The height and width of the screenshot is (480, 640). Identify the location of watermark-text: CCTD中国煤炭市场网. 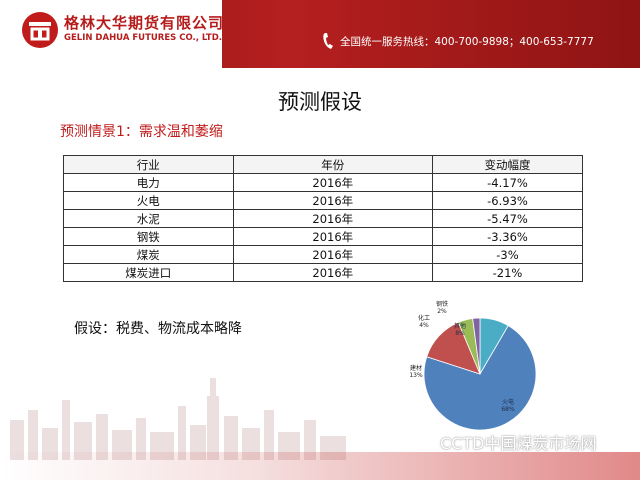
(518, 443).